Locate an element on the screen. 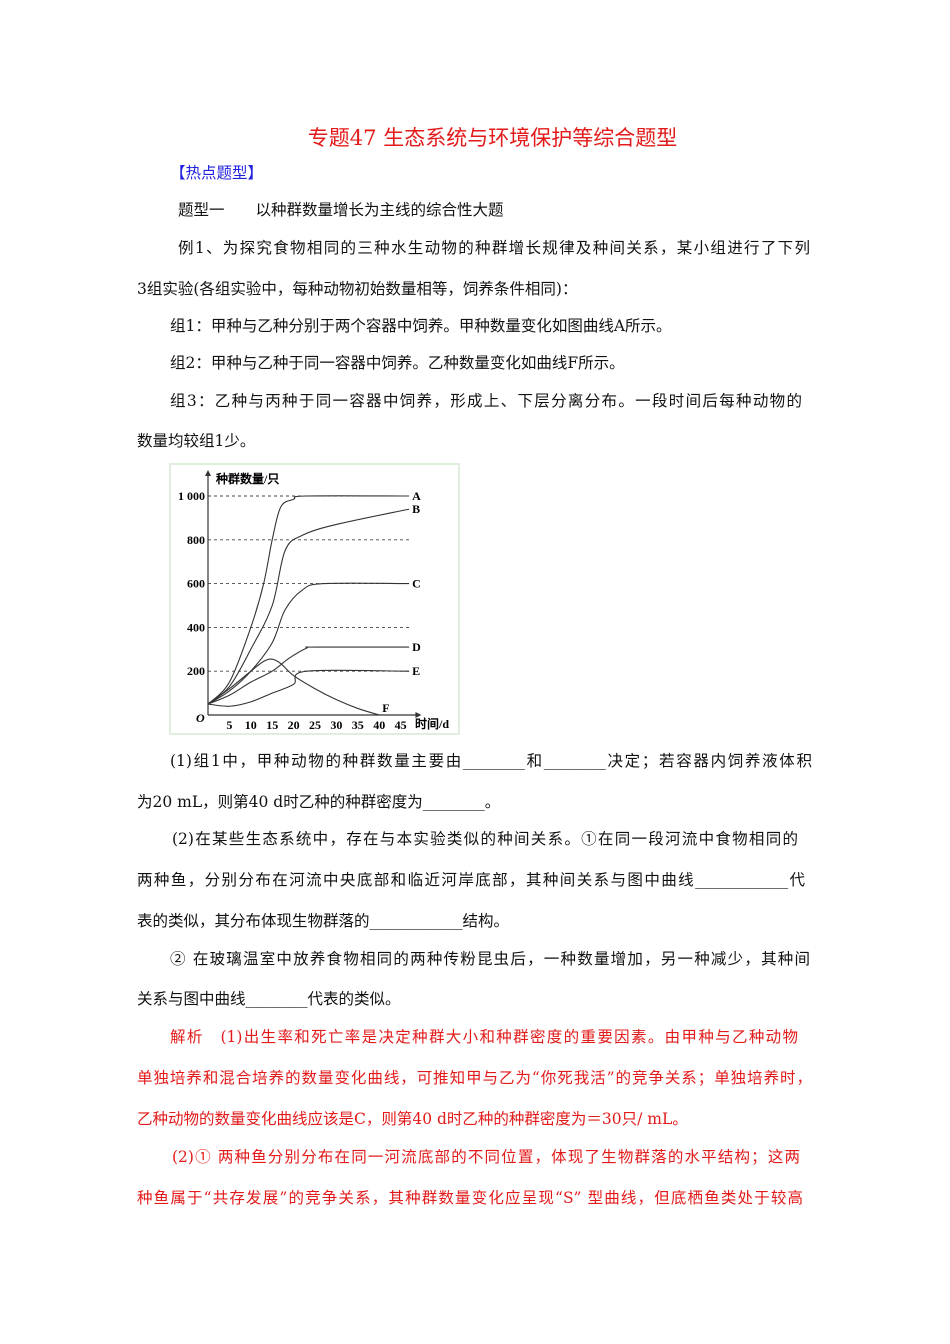 Image resolution: width=950 pixels, height=1344 pixels. question-line: ② 在玻璃温室中放养食物相同的两种传粉昆虫后，一种数量增加，另一种减少，其种间 is located at coordinates (490, 959).